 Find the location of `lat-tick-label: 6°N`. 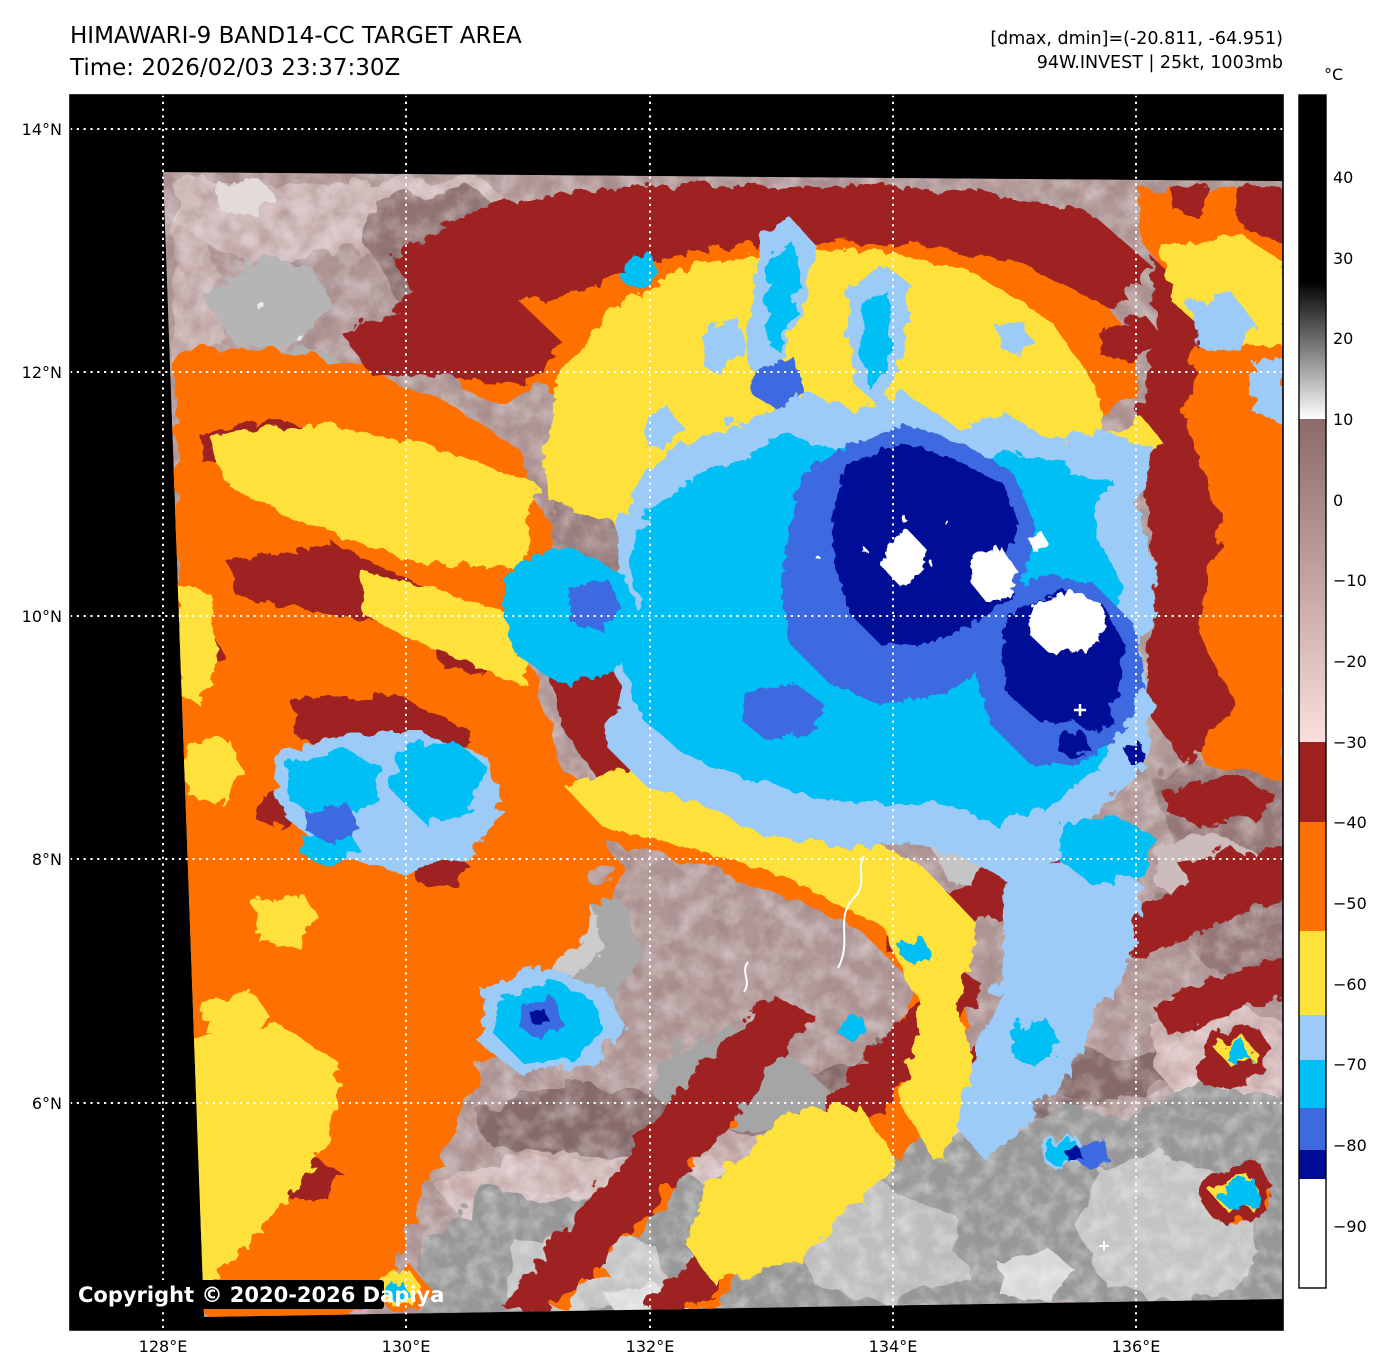

lat-tick-label: 6°N is located at coordinates (47, 1103).